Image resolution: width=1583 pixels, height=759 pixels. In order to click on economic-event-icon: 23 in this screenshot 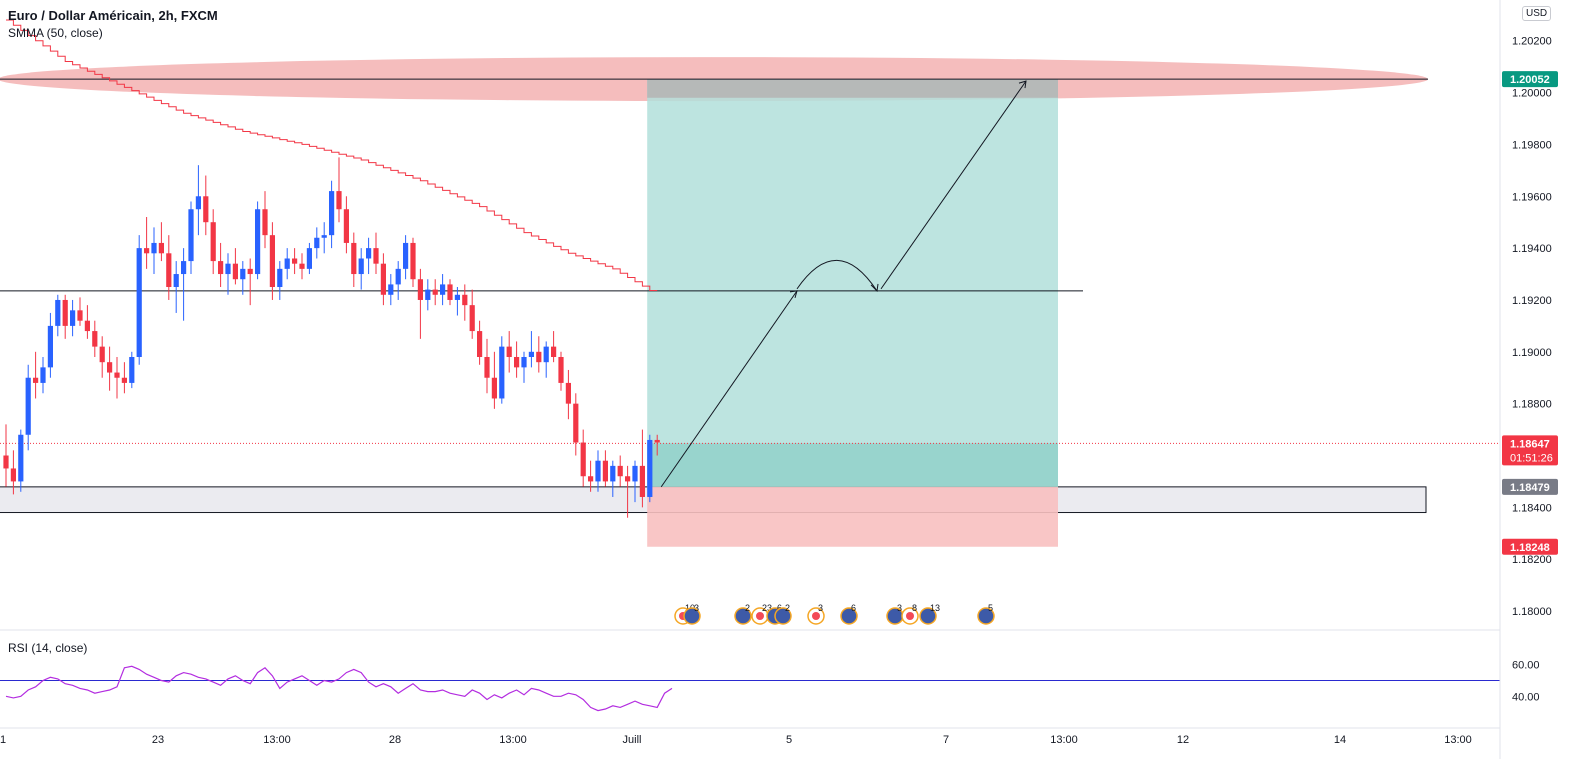, I will do `click(761, 614)`.